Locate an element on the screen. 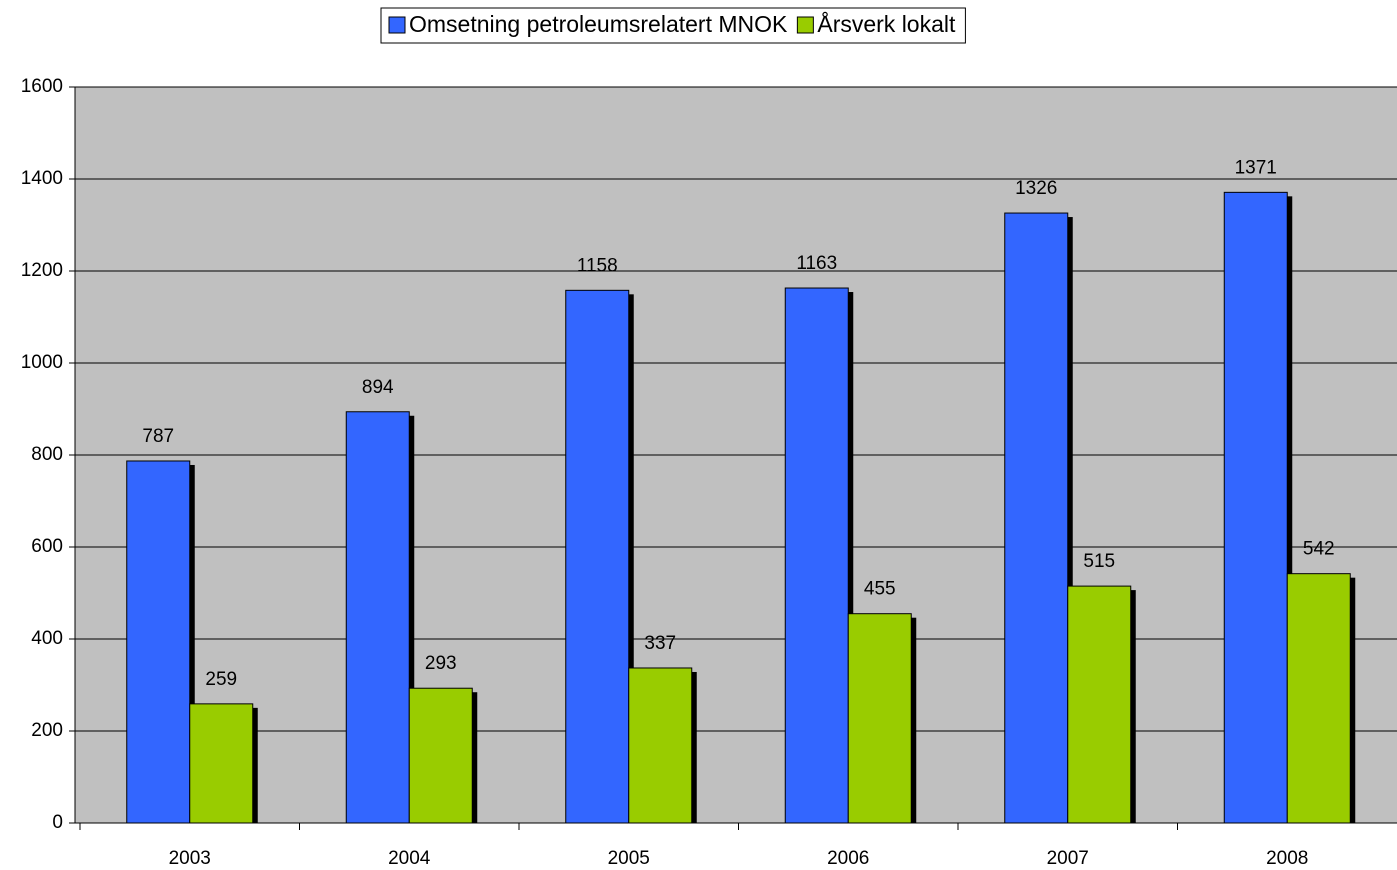  x-tick-label: 2005 is located at coordinates (629, 858).